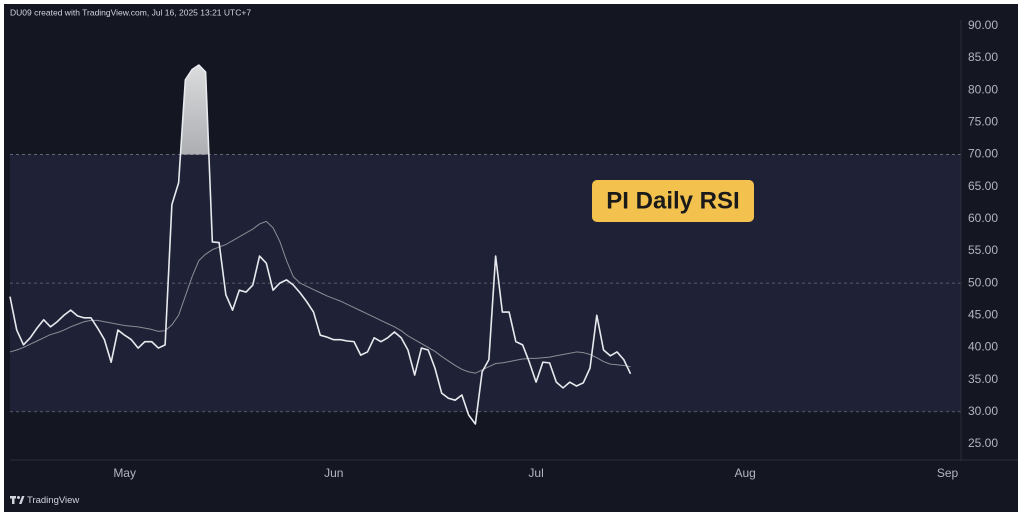 The image size is (1024, 519). What do you see at coordinates (744, 473) in the screenshot?
I see `x-tick-label: Aug` at bounding box center [744, 473].